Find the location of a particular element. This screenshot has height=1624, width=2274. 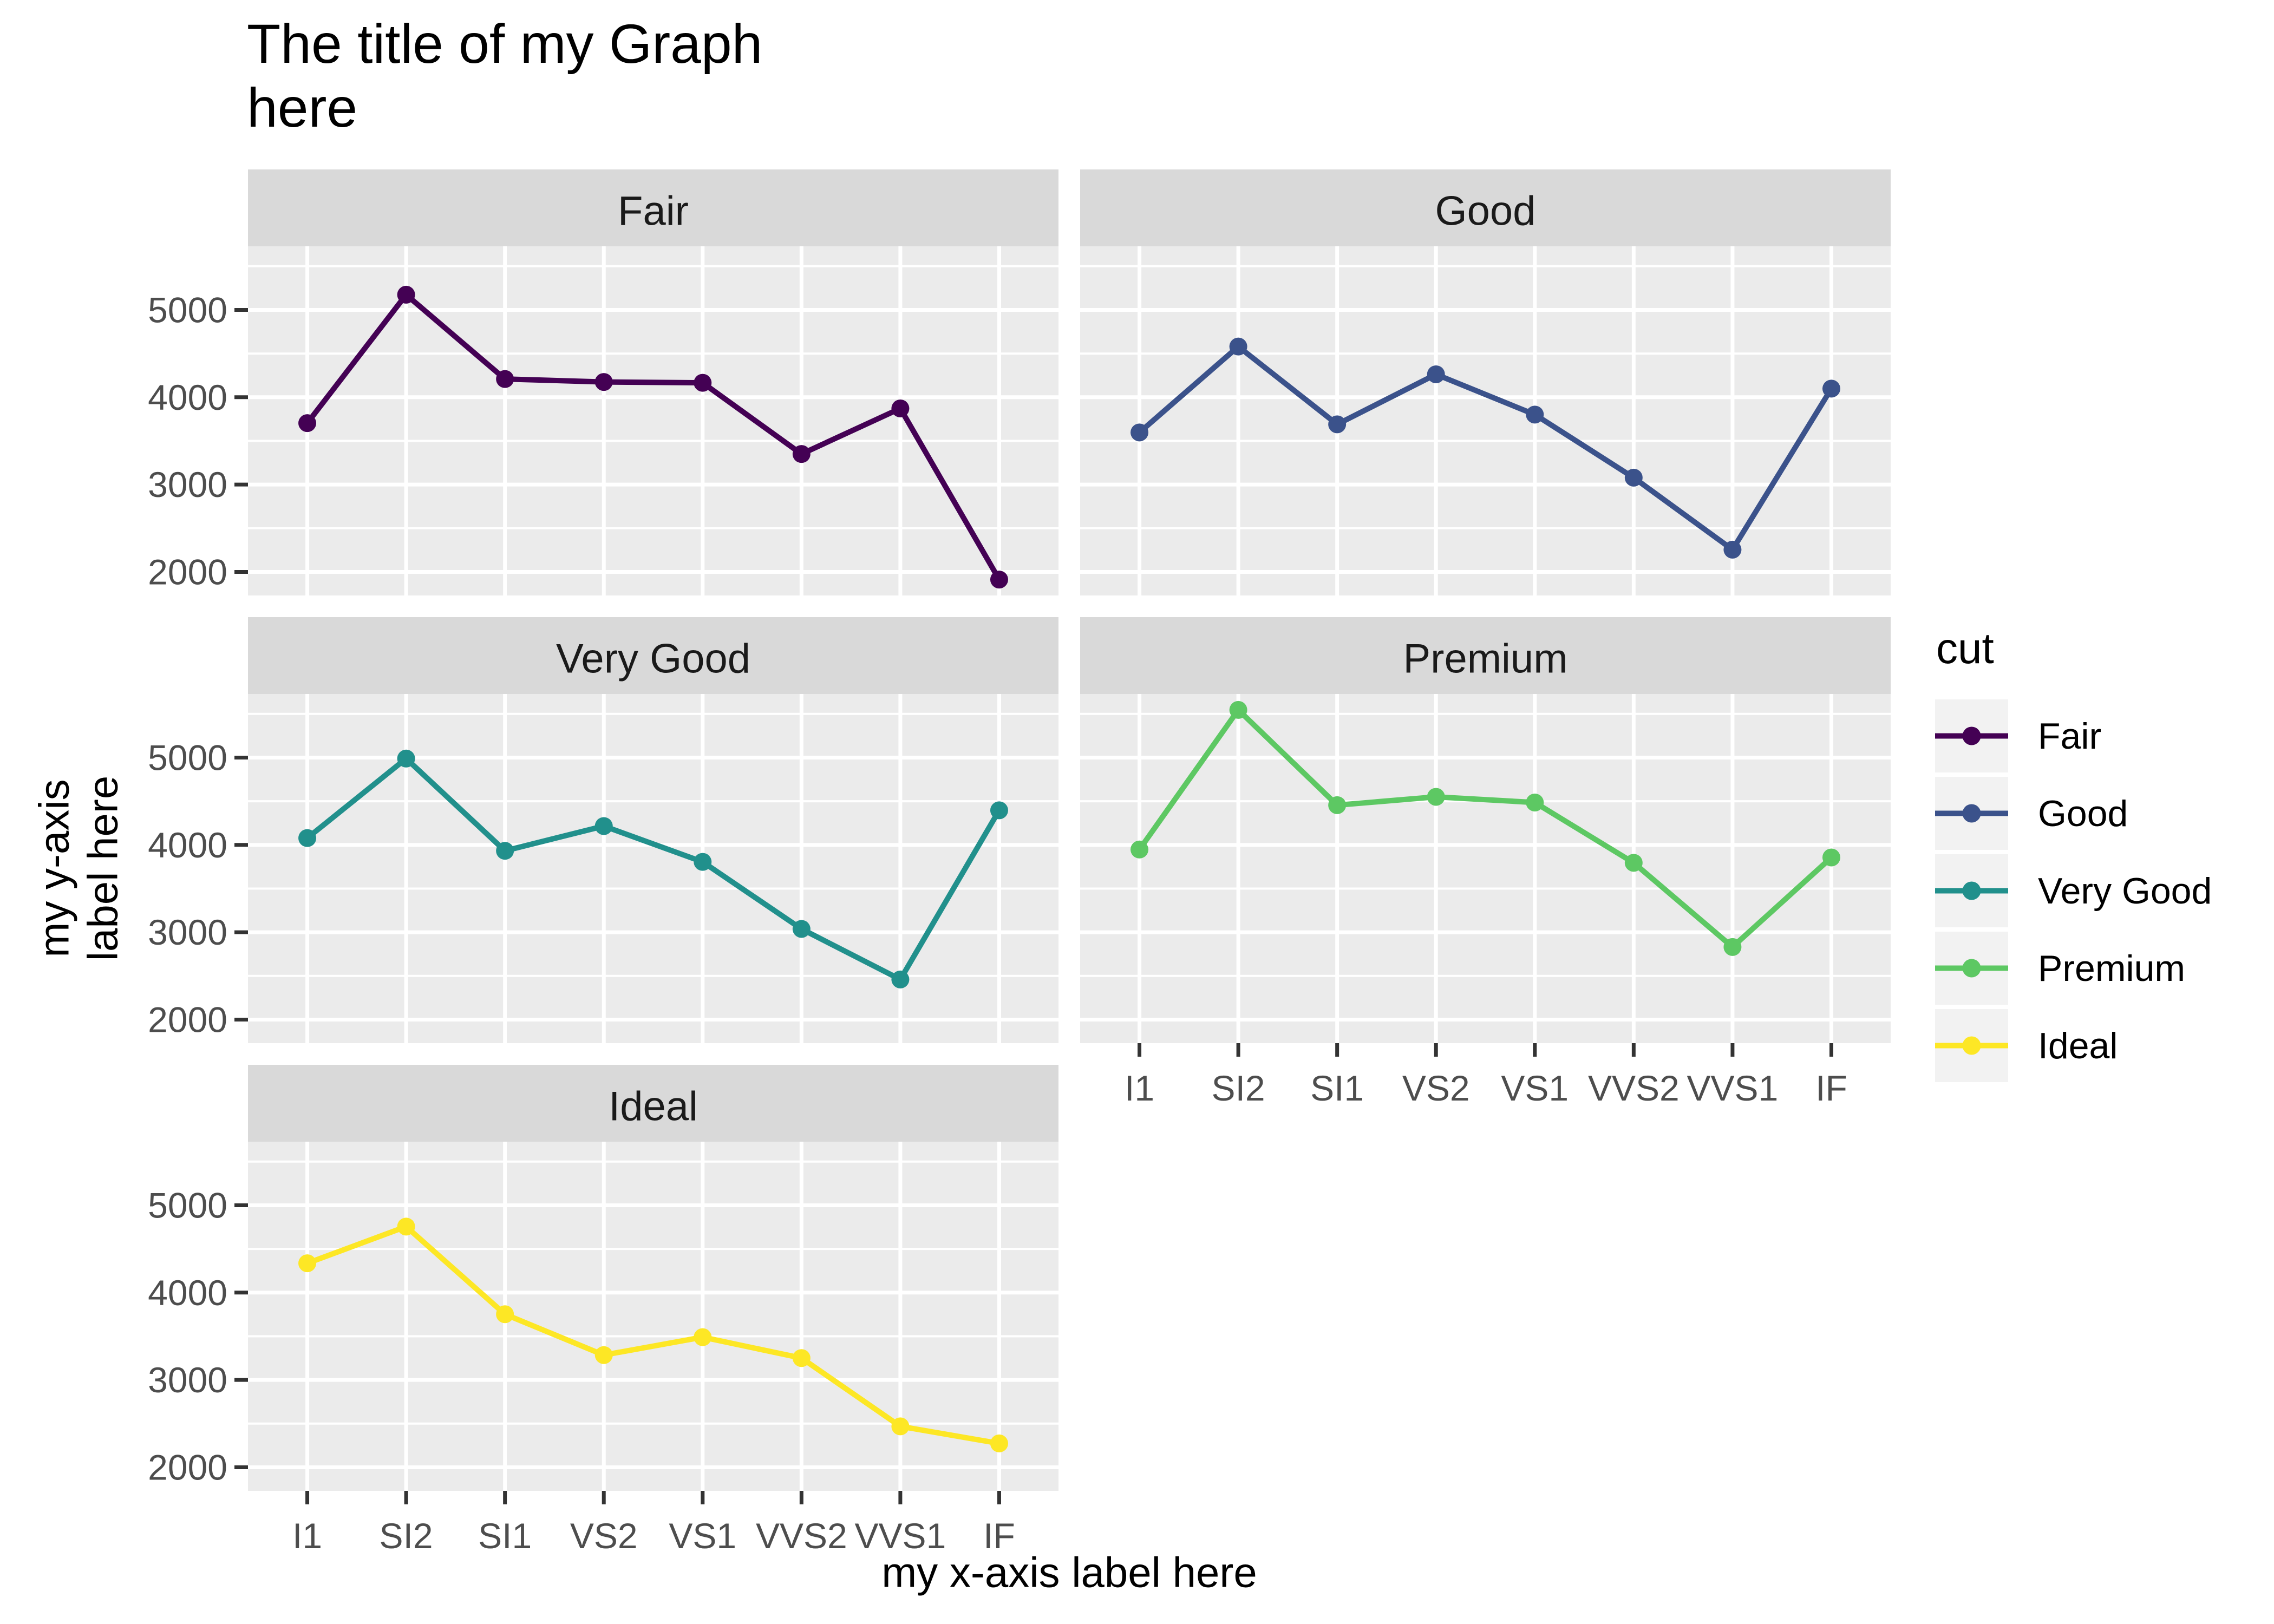

facet-very-good: Very Good 5000 4000 3000 2000 is located at coordinates (603, 830).